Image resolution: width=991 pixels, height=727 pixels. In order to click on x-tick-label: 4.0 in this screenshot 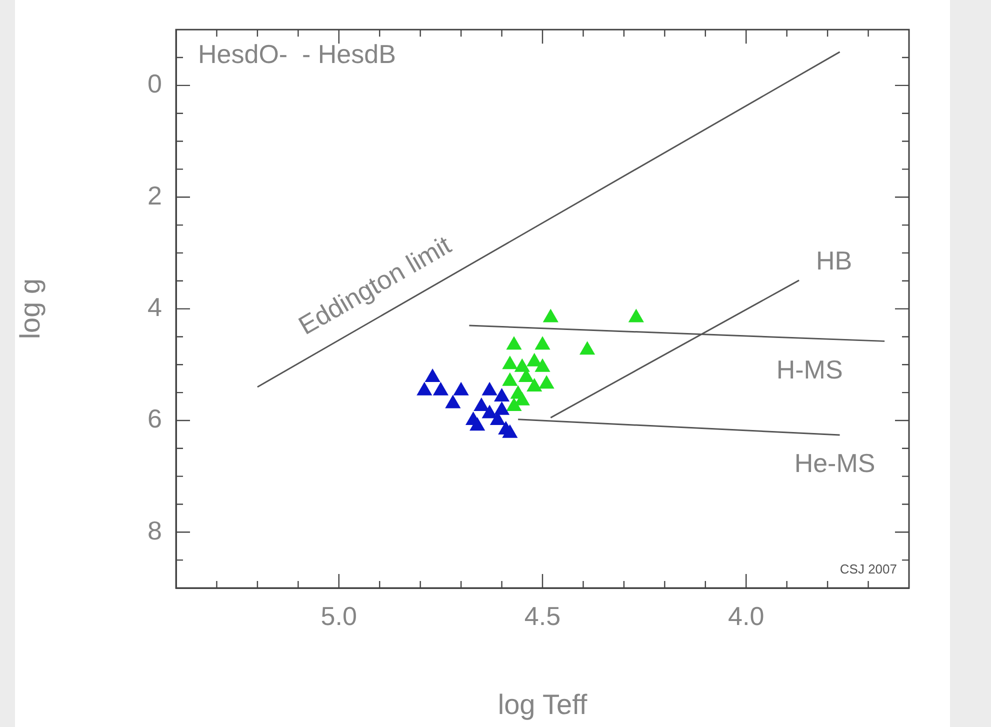, I will do `click(746, 615)`.